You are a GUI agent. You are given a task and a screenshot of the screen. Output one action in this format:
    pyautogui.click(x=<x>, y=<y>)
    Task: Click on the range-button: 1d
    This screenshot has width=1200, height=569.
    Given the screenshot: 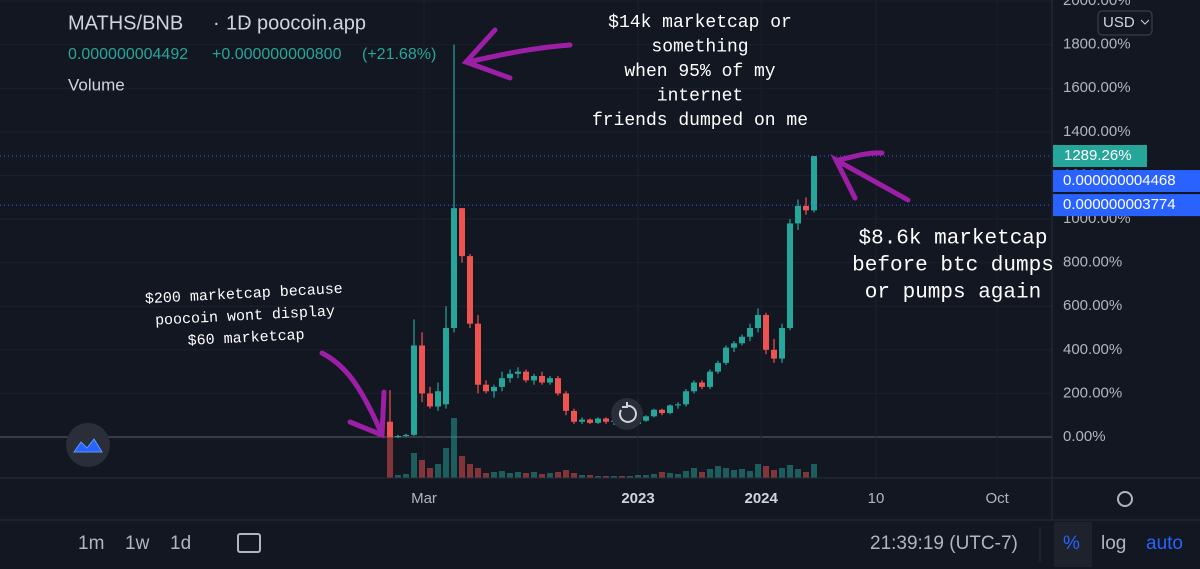 What is the action you would take?
    pyautogui.click(x=180, y=543)
    